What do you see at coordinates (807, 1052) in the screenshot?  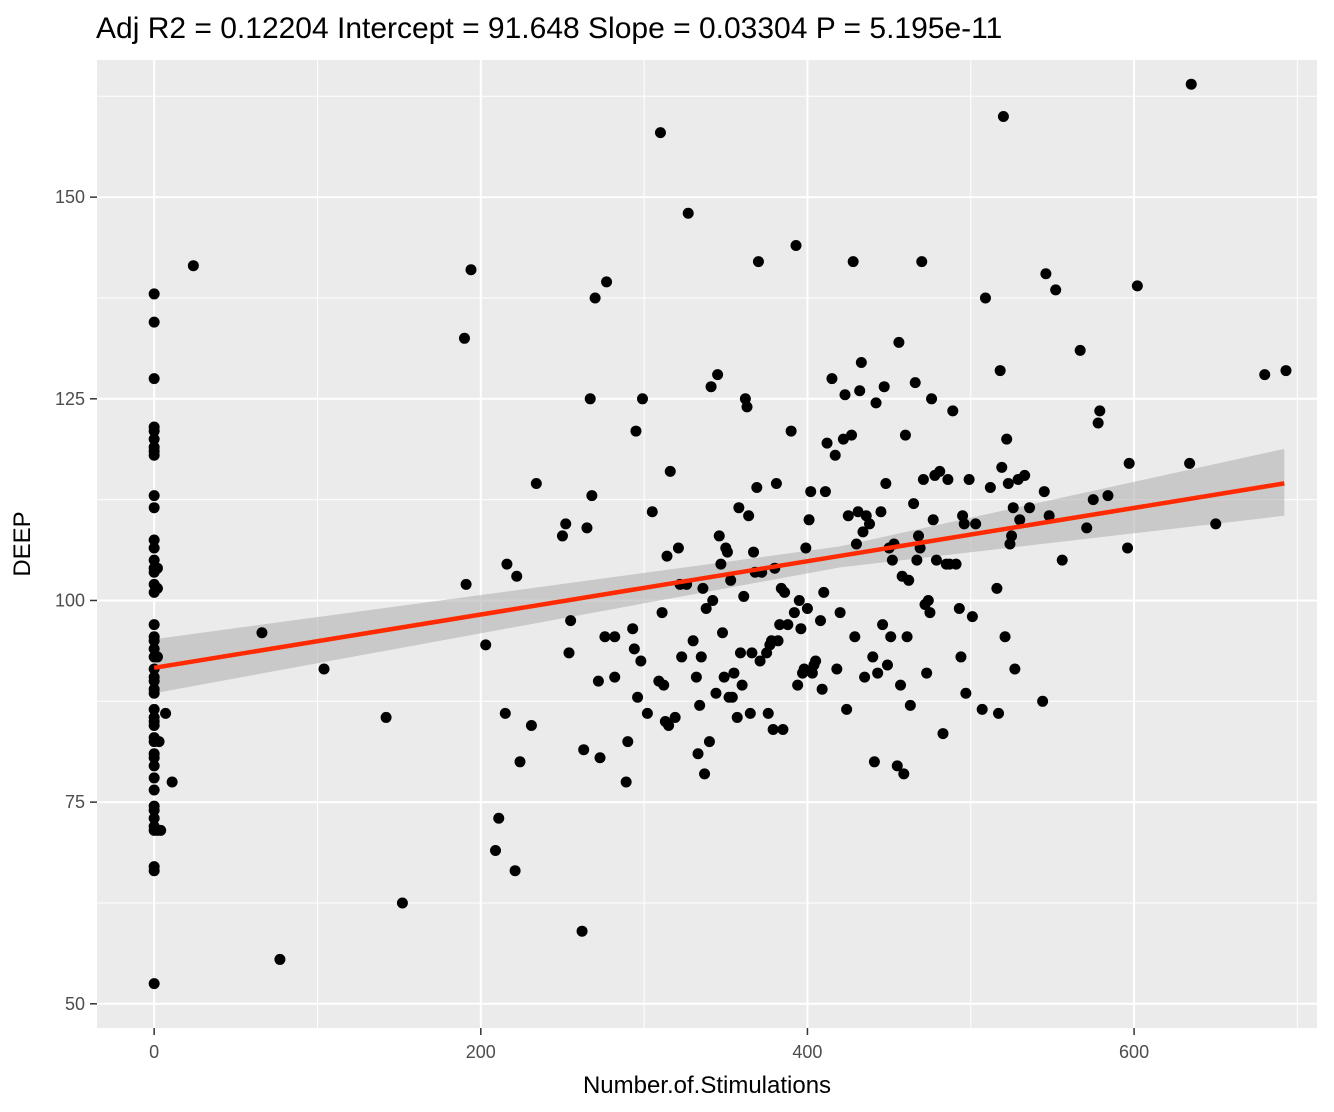 I see `x-tick-label: 400` at bounding box center [807, 1052].